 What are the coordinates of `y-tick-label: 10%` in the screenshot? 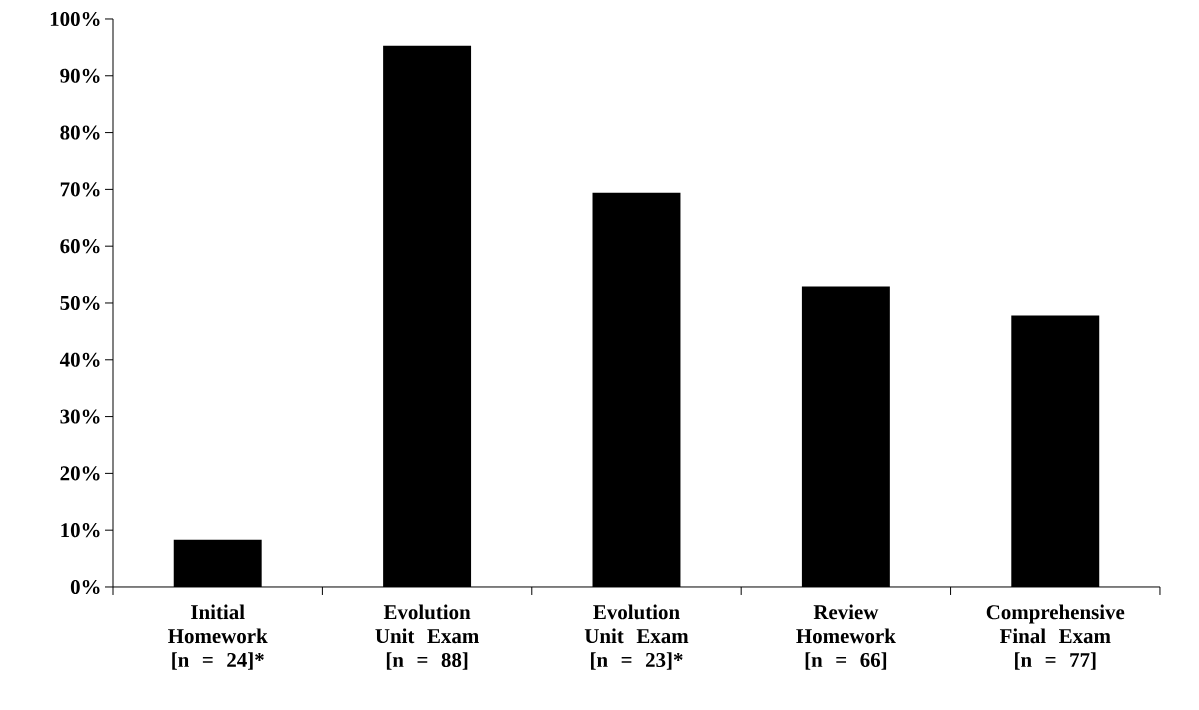 It's located at (80, 530).